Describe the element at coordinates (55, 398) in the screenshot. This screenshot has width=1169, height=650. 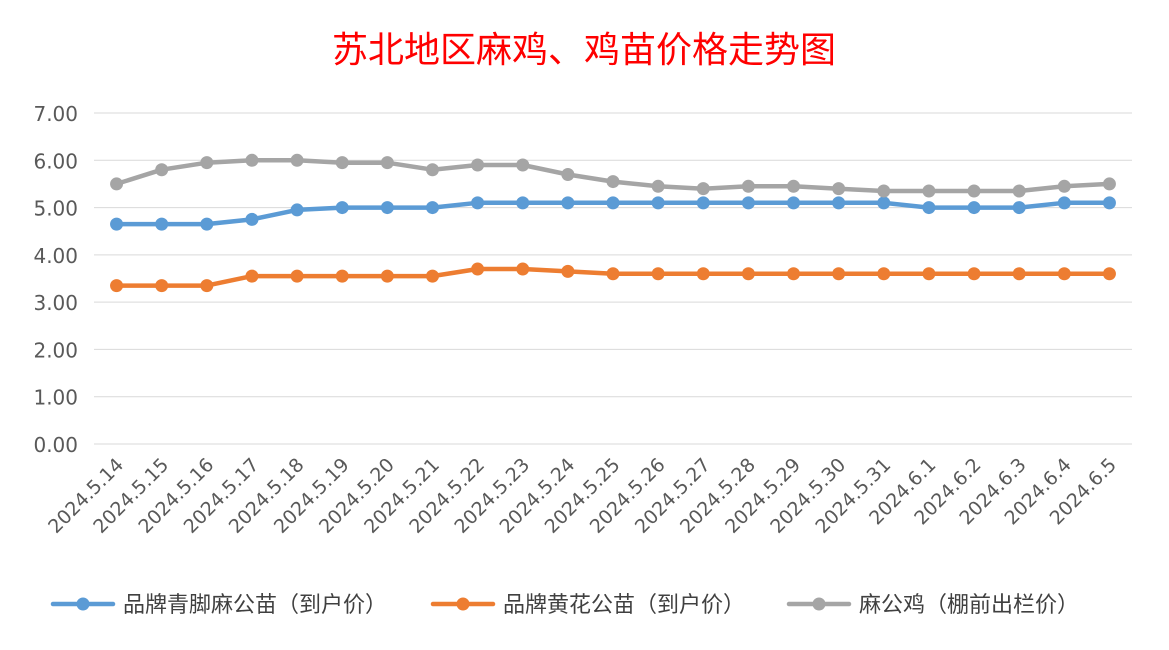
I see `y-tick-label: 1.00` at that location.